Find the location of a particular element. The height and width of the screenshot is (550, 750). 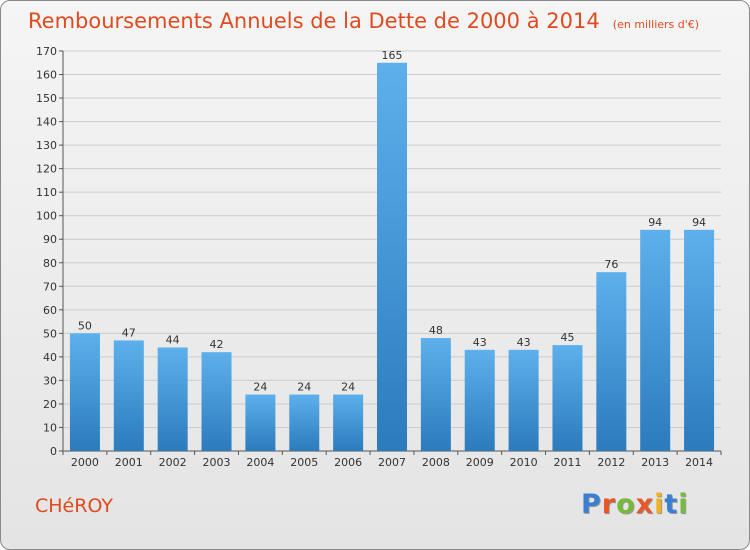

data-label: 48 is located at coordinates (436, 330).